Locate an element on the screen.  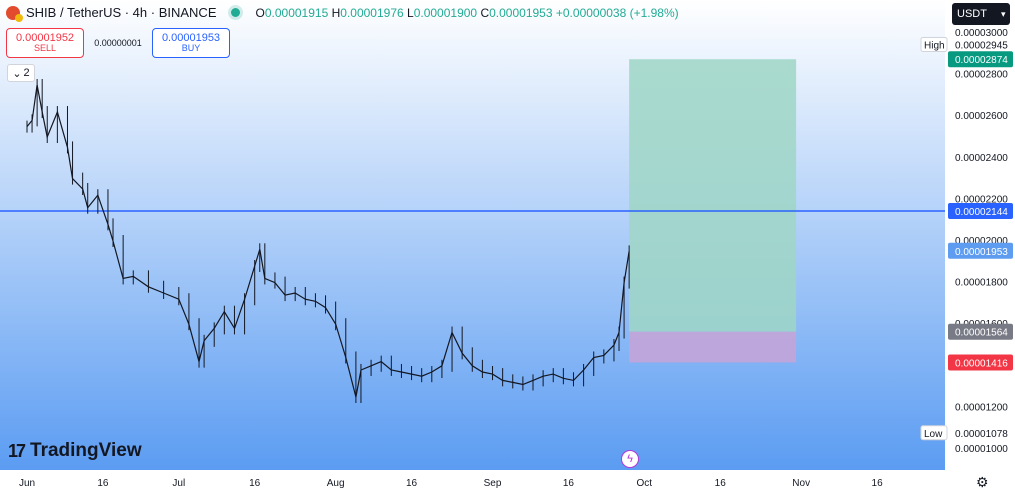
y-tick-label: 0.00002800 is located at coordinates (981, 75).